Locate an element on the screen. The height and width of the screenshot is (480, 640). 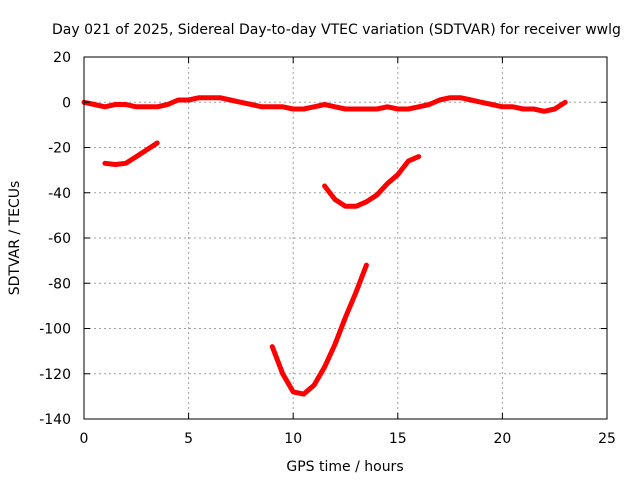
y-tick-label: -100 is located at coordinates (55, 330).